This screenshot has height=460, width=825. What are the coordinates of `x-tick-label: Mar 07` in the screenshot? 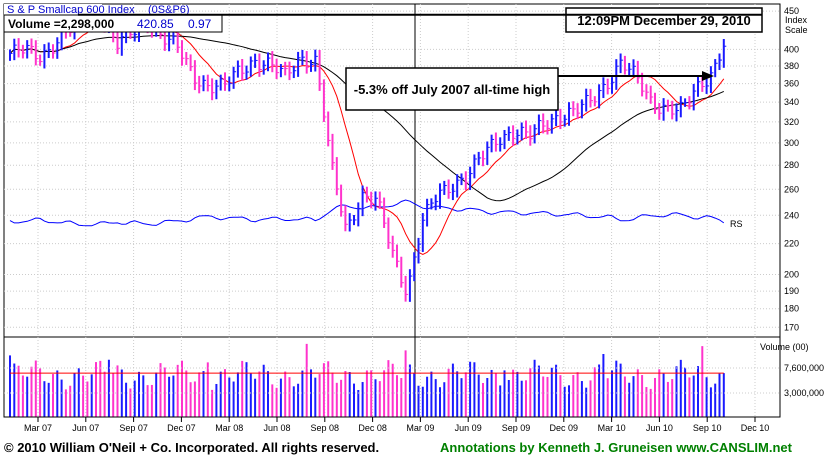 It's located at (38, 428).